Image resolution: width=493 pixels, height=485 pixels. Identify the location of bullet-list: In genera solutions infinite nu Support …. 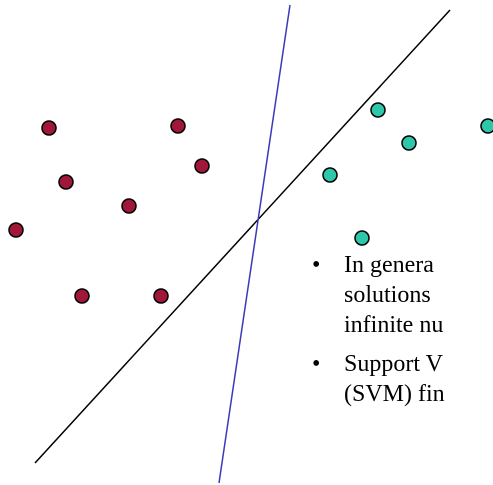
(378, 334).